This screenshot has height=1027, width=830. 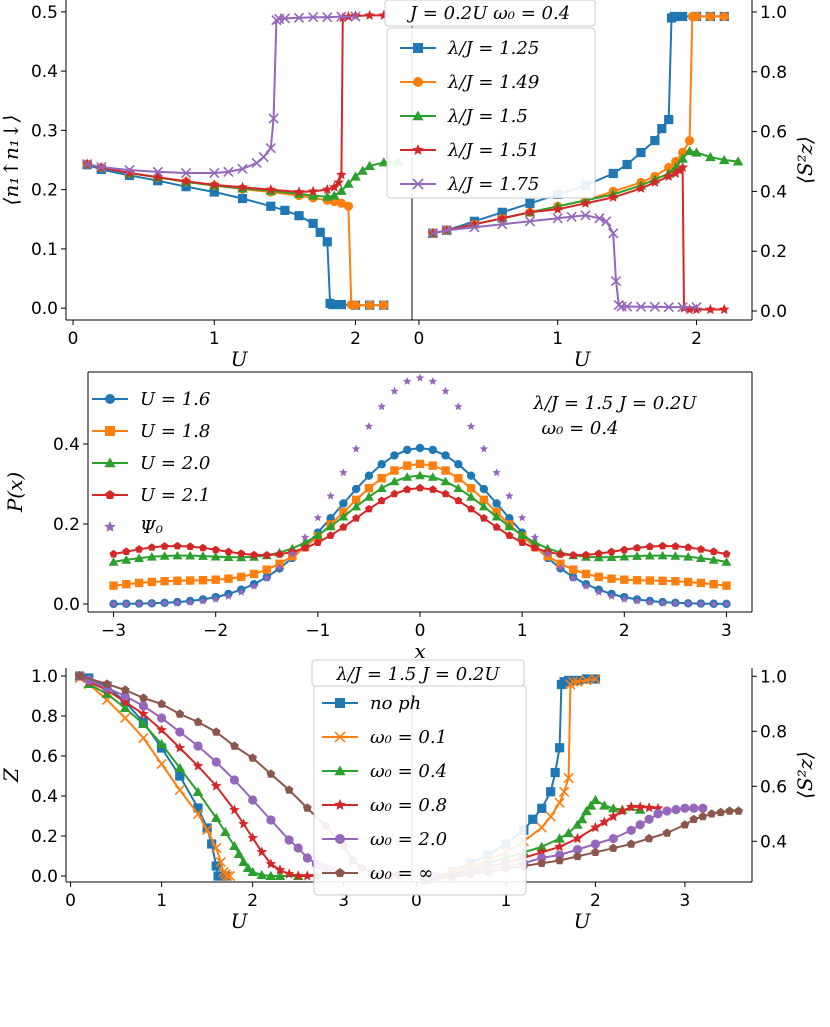 What do you see at coordinates (419, 651) in the screenshot?
I see `x-axis-label: x` at bounding box center [419, 651].